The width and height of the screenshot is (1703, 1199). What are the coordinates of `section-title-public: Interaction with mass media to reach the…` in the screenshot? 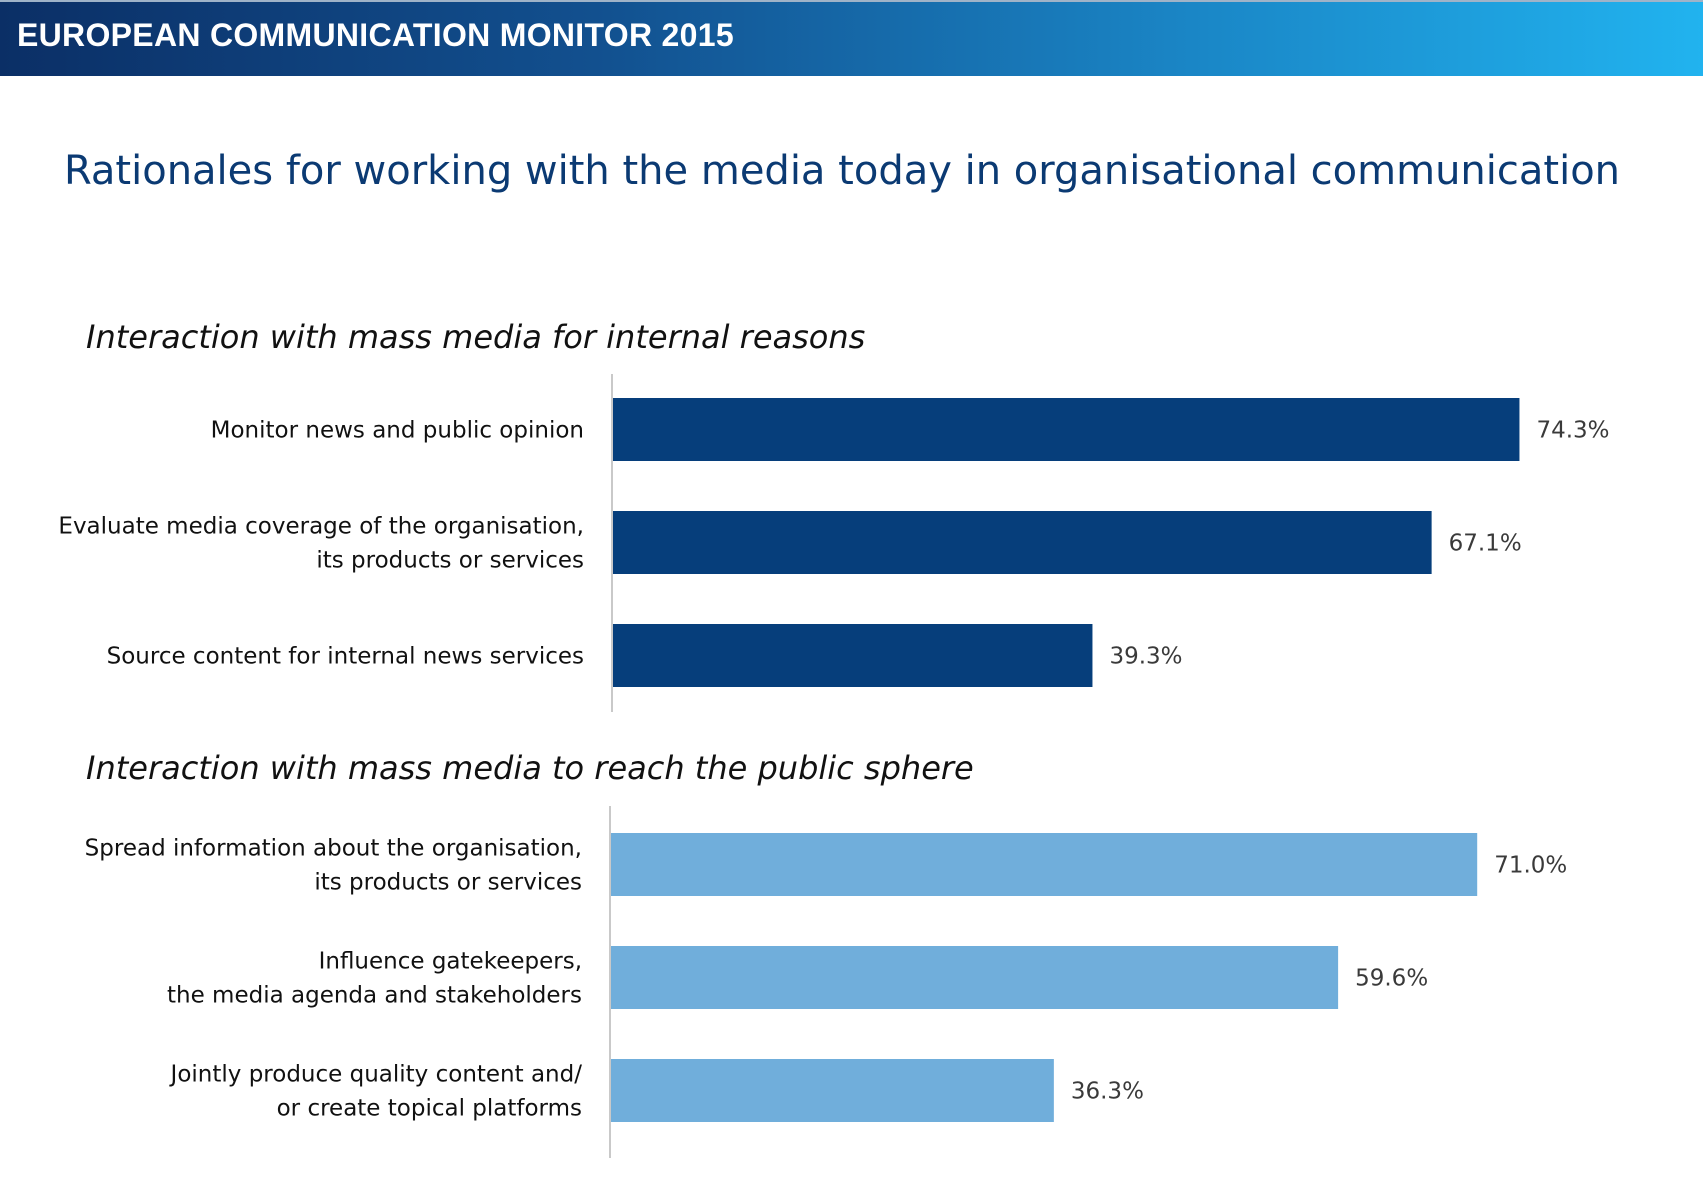 It's located at (530, 768).